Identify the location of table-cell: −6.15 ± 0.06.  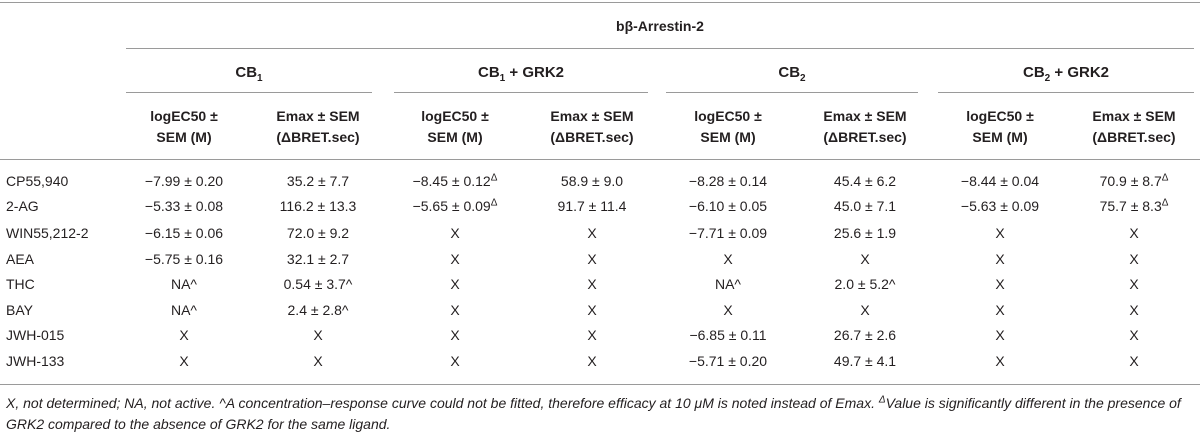
(184, 233).